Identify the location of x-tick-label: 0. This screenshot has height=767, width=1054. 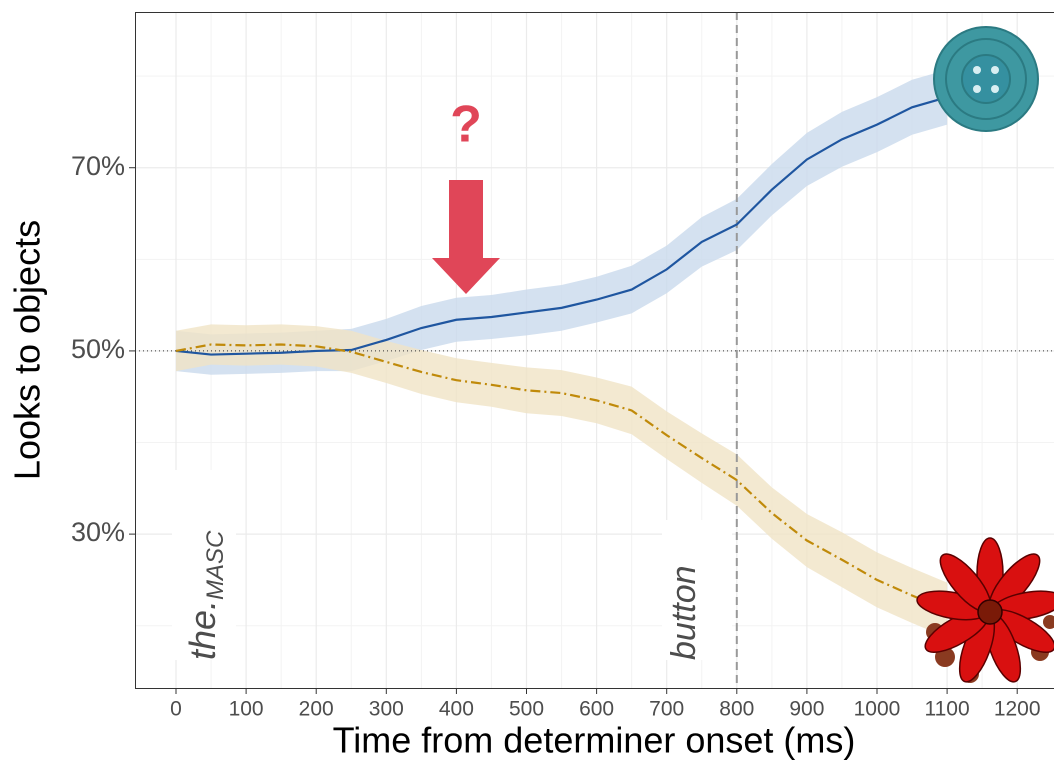
(176, 709).